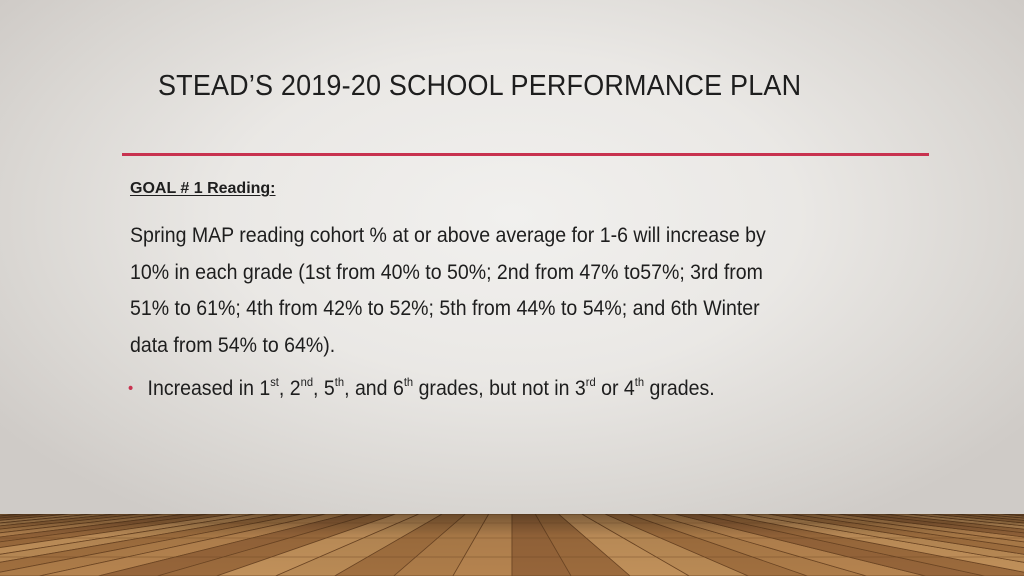  Describe the element at coordinates (324, 388) in the screenshot. I see `bullet-text-part: , 5` at that location.